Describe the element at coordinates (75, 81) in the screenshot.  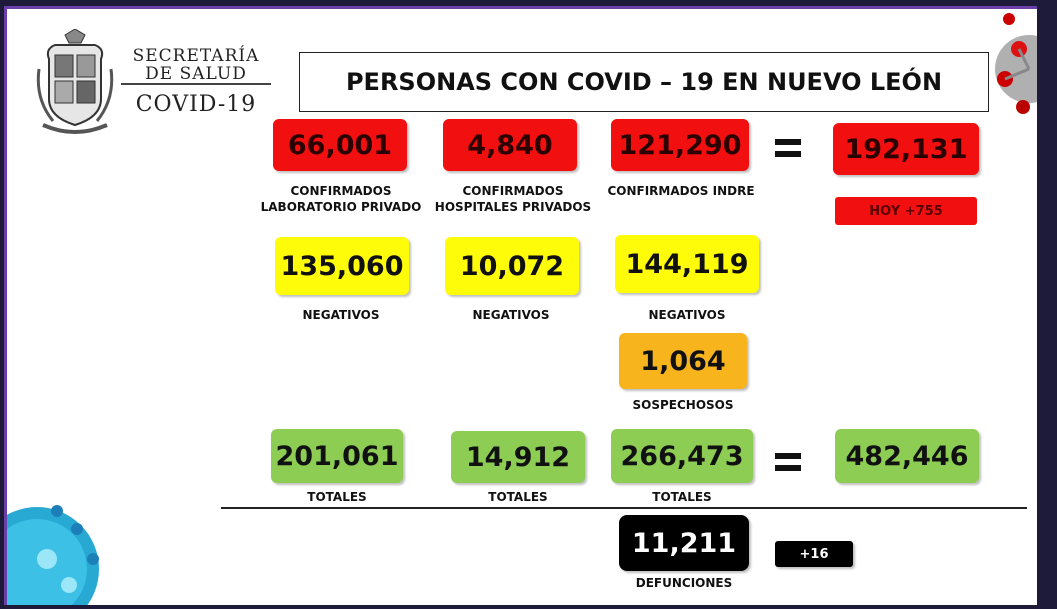
I see `coat-of-arms-icon` at that location.